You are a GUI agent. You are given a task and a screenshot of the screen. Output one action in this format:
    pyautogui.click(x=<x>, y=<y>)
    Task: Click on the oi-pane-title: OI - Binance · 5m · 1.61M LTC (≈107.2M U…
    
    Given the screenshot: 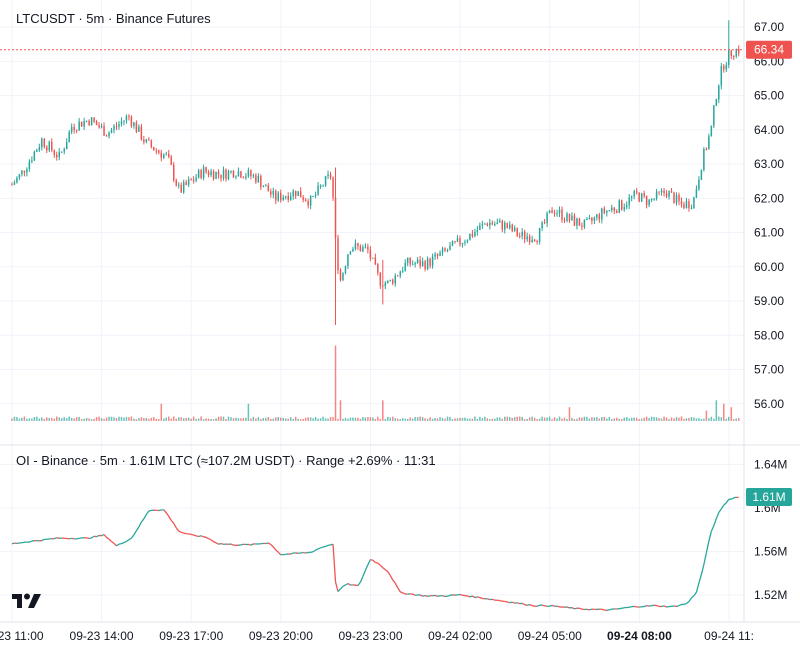 What is the action you would take?
    pyautogui.click(x=226, y=460)
    